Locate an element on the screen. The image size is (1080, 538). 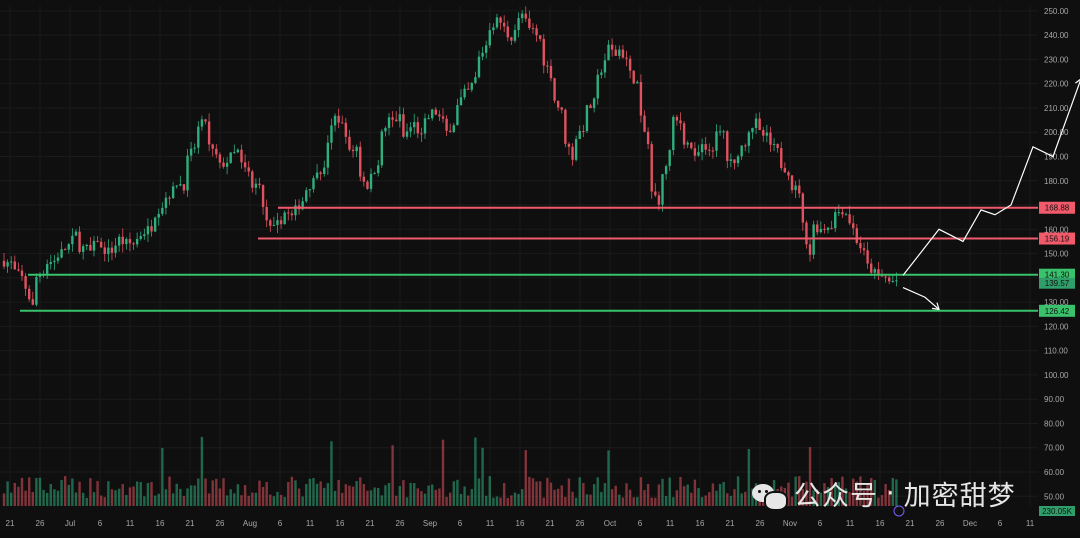
volume-label: 230.05K is located at coordinates (1057, 511).